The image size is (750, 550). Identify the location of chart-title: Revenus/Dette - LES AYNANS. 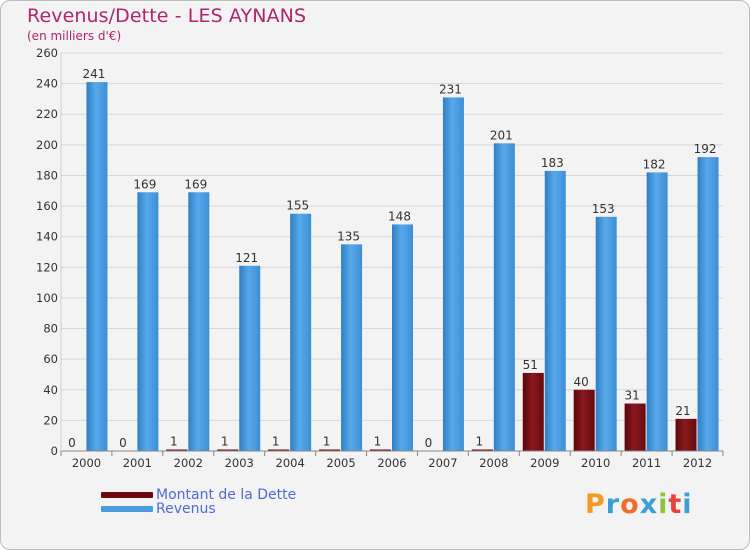
(167, 16).